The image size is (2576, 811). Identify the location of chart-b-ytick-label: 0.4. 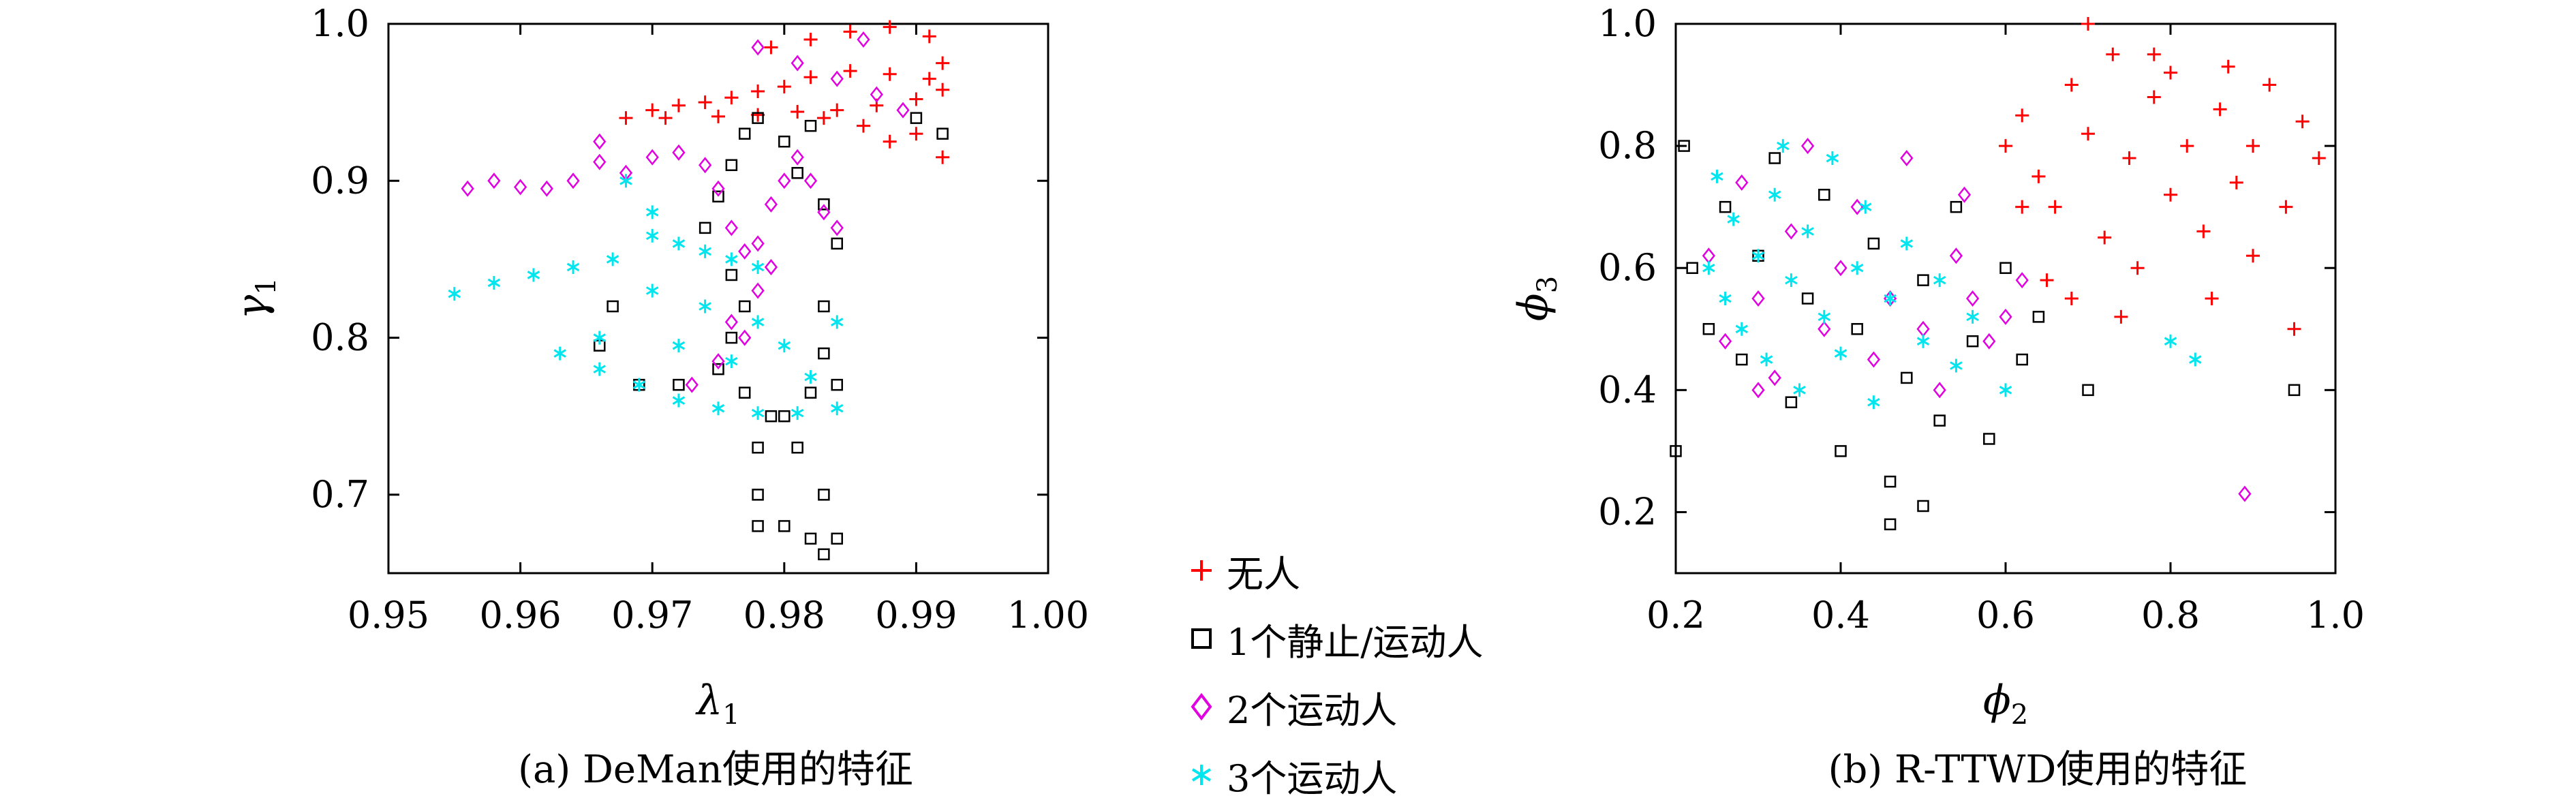
(1627, 389).